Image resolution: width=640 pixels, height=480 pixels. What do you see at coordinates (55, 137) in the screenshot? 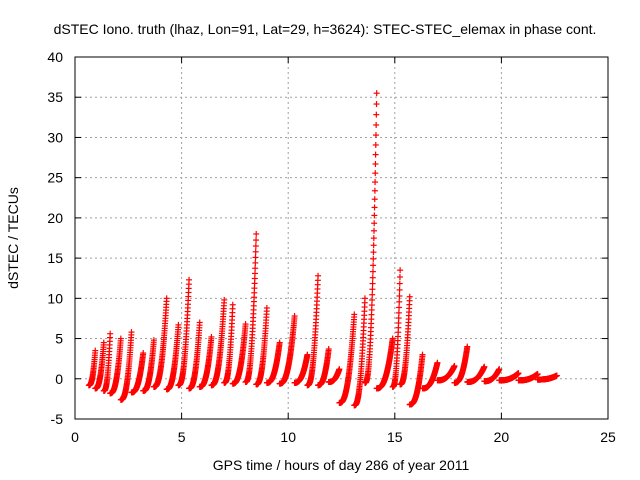
I see `y-tick-label: 30` at bounding box center [55, 137].